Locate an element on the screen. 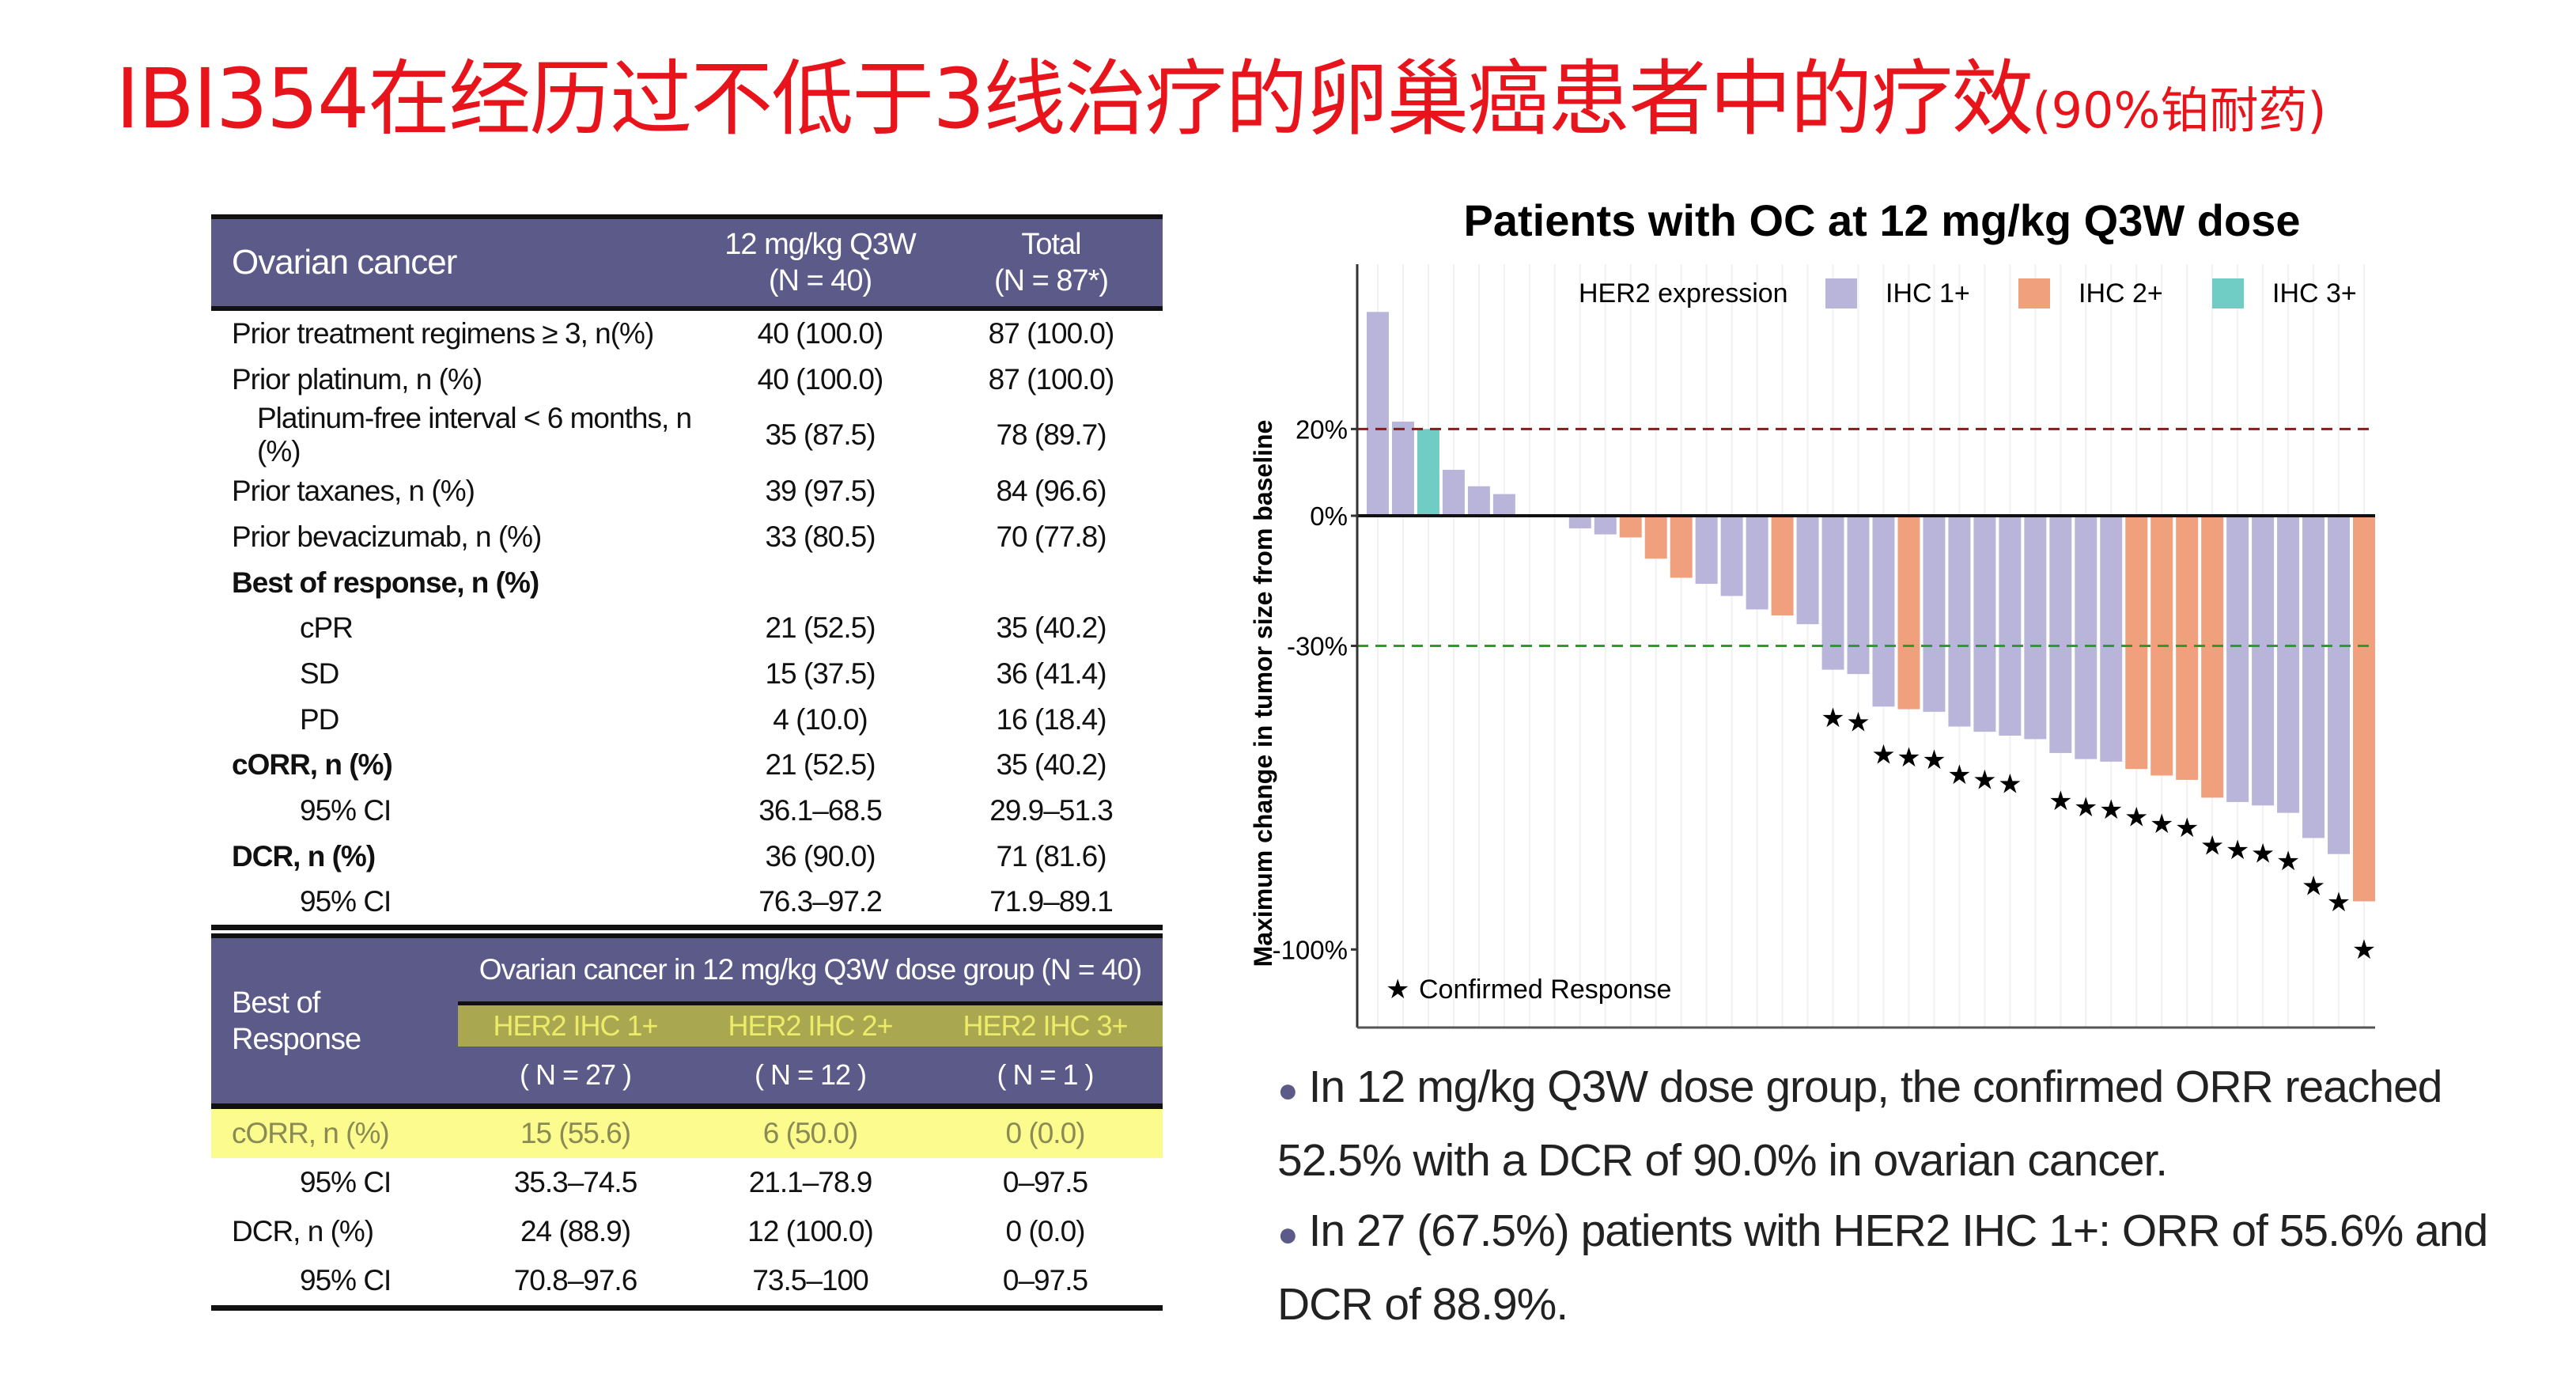 This screenshot has height=1374, width=2576. row-label: cPR is located at coordinates (327, 628).